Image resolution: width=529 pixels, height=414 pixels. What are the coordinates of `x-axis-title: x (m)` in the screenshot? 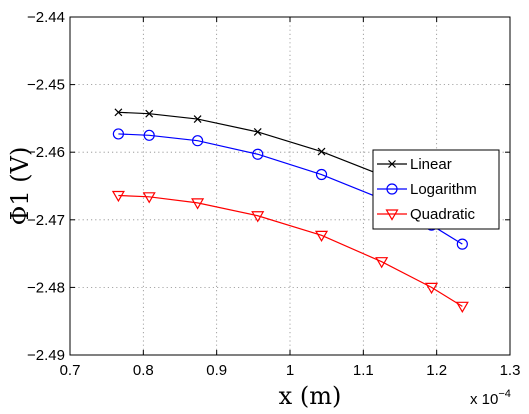 It's located at (310, 396).